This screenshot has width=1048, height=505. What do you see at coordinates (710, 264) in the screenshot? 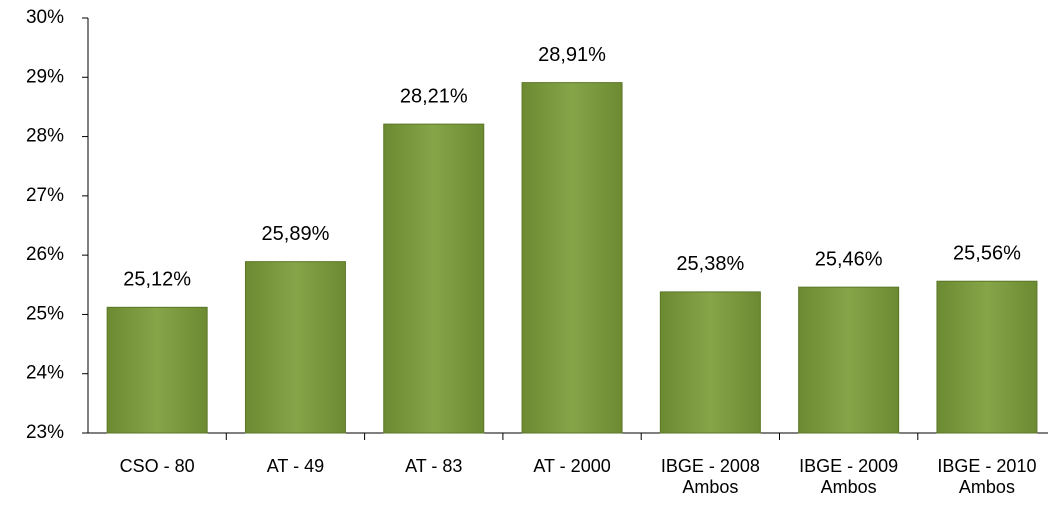
I see `data-label: 25,38%` at bounding box center [710, 264].